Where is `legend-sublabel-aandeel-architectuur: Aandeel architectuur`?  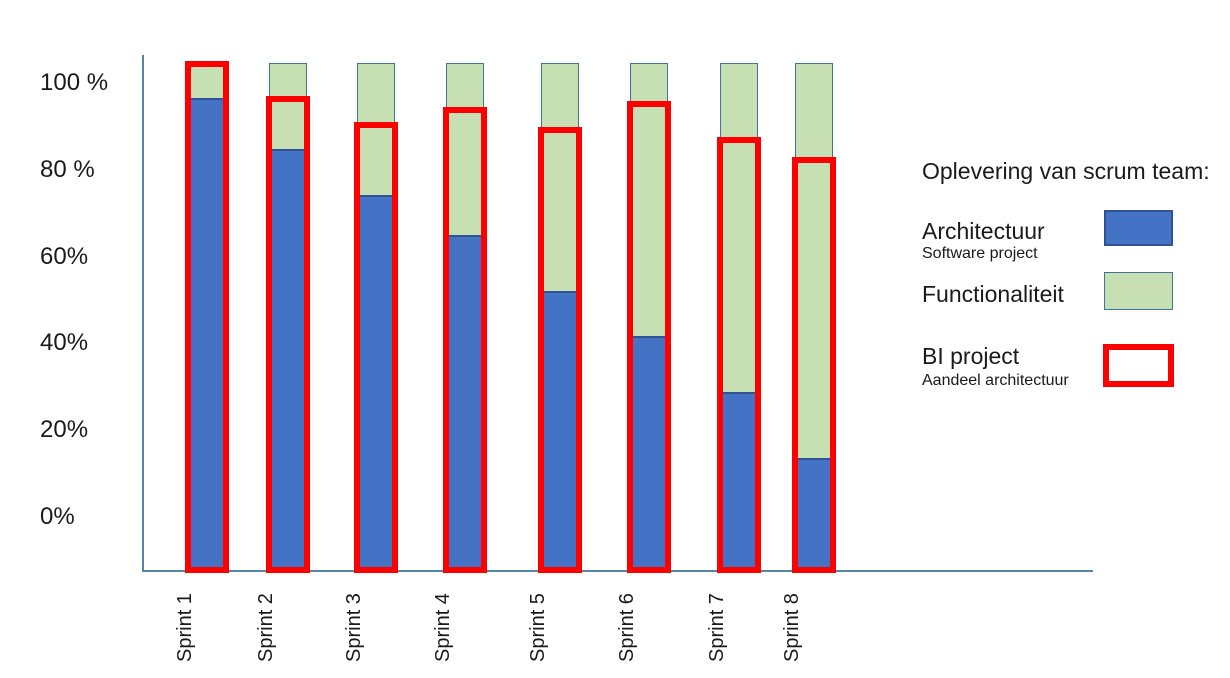
legend-sublabel-aandeel-architectuur: Aandeel architectuur is located at coordinates (995, 380).